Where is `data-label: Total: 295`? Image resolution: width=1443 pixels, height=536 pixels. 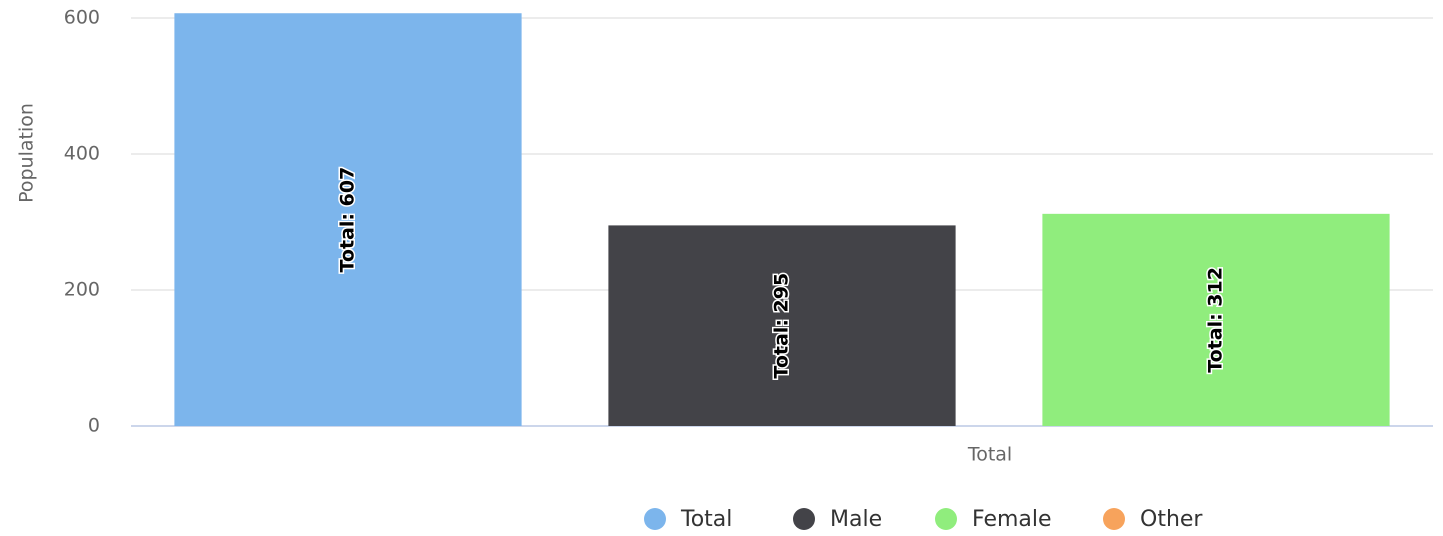
data-label: Total: 295 is located at coordinates (782, 326).